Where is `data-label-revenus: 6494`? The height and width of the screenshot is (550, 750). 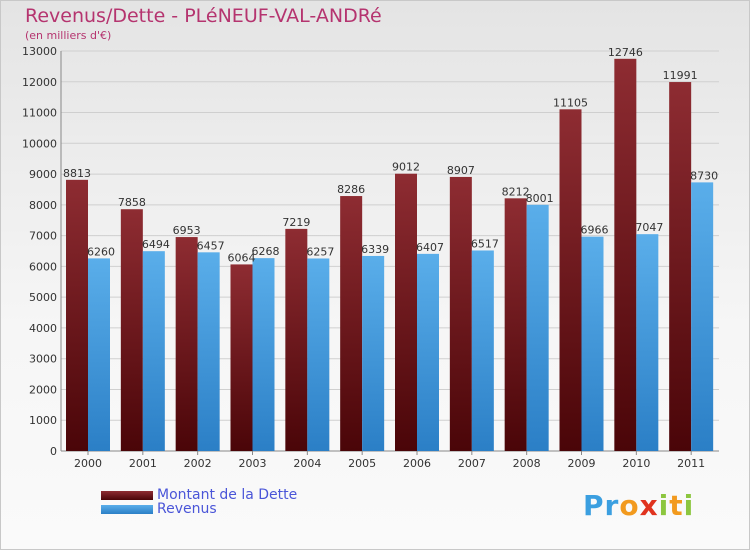 data-label-revenus: 6494 is located at coordinates (156, 244).